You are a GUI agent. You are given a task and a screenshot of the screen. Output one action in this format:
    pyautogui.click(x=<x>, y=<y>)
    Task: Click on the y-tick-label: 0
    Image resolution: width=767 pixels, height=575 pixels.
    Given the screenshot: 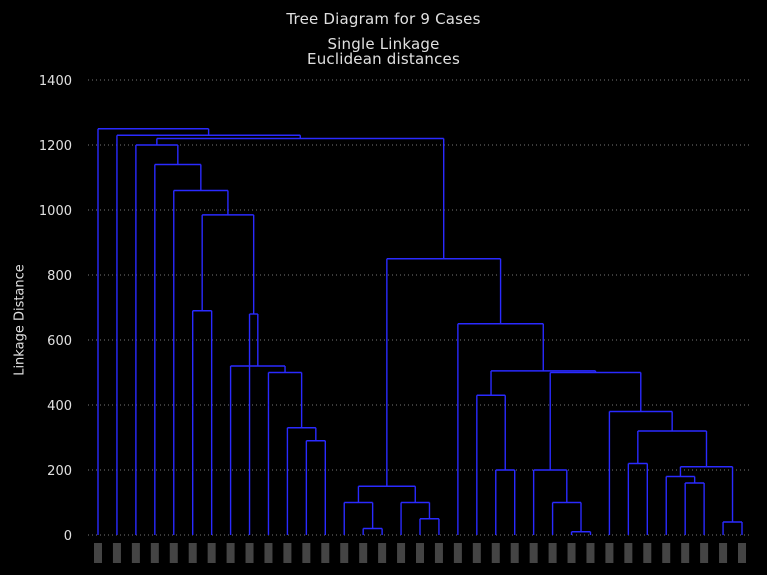 What is the action you would take?
    pyautogui.click(x=68, y=536)
    